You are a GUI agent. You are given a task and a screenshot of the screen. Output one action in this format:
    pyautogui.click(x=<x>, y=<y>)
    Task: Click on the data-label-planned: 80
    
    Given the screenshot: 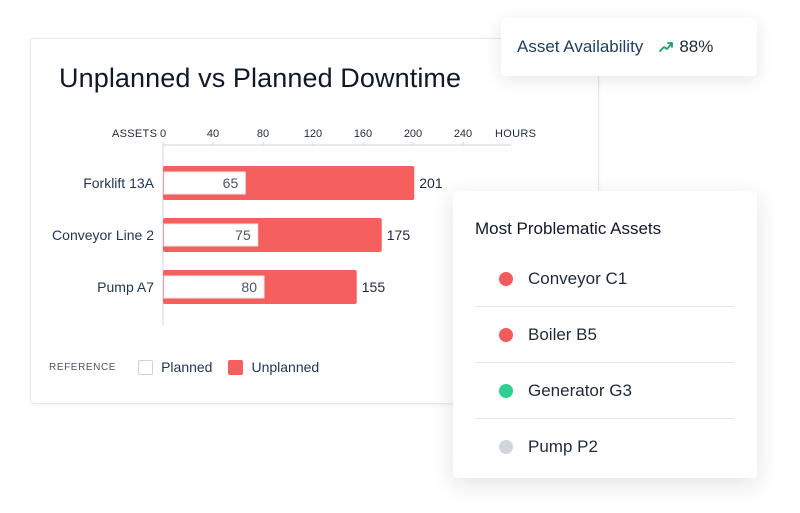 What is the action you would take?
    pyautogui.click(x=249, y=287)
    